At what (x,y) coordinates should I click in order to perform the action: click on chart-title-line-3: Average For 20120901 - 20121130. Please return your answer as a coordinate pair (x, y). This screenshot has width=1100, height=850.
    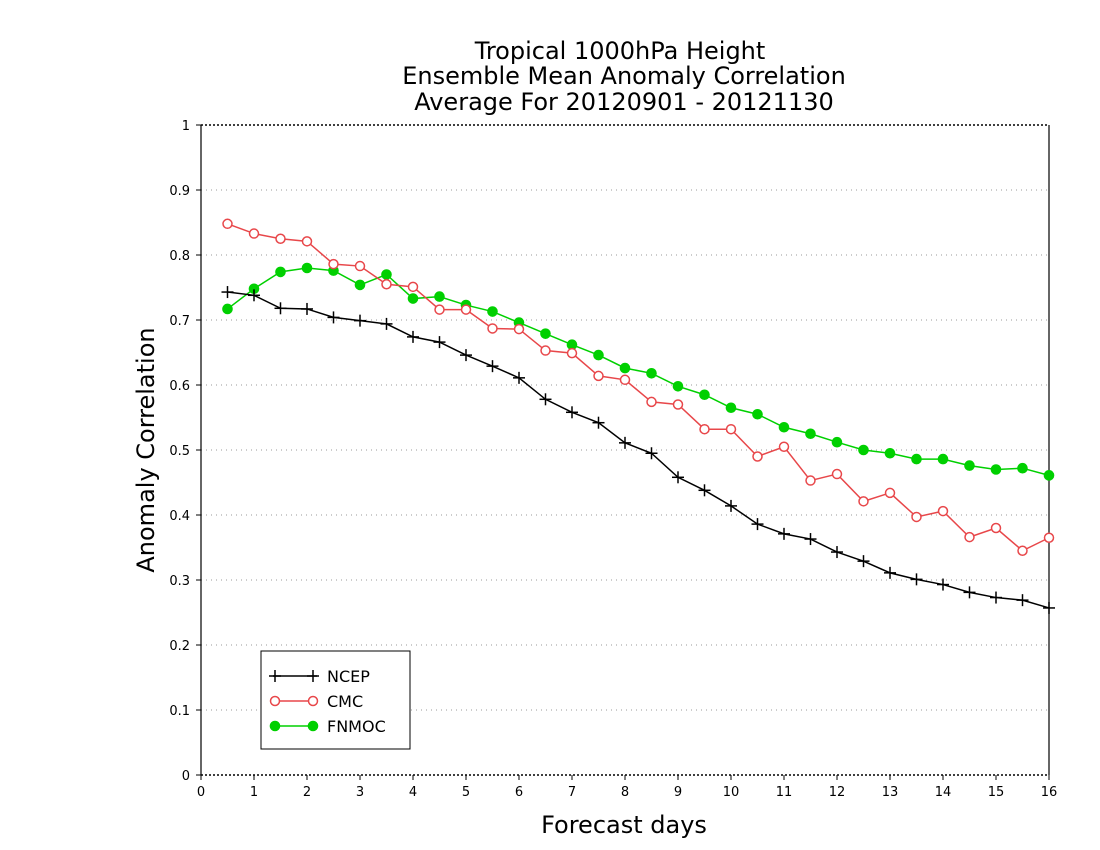
    Looking at the image, I should click on (624, 102).